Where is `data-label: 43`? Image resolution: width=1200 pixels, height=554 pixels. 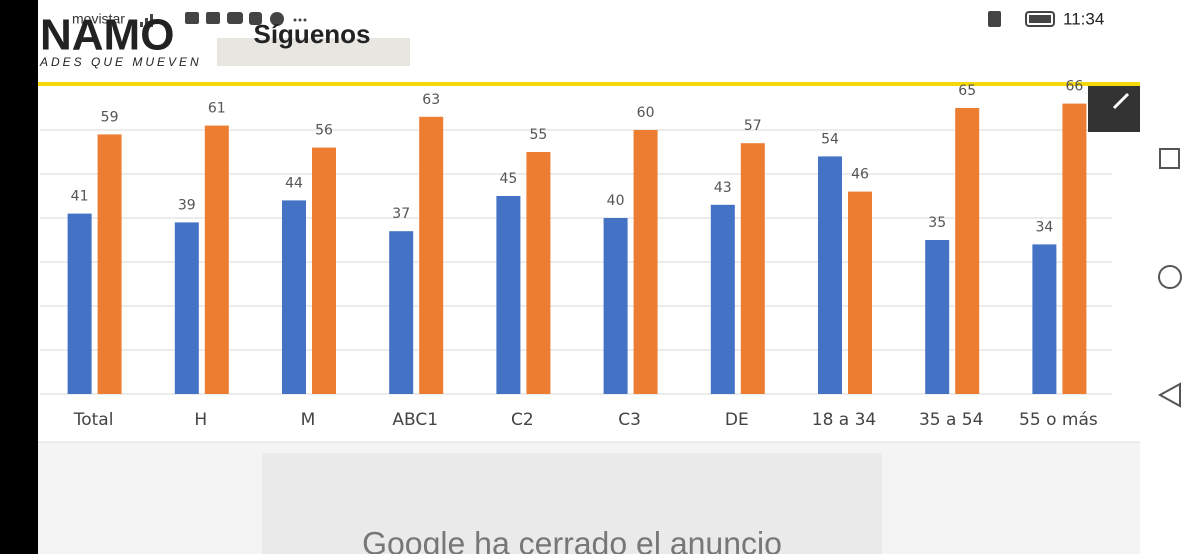 data-label: 43 is located at coordinates (723, 188).